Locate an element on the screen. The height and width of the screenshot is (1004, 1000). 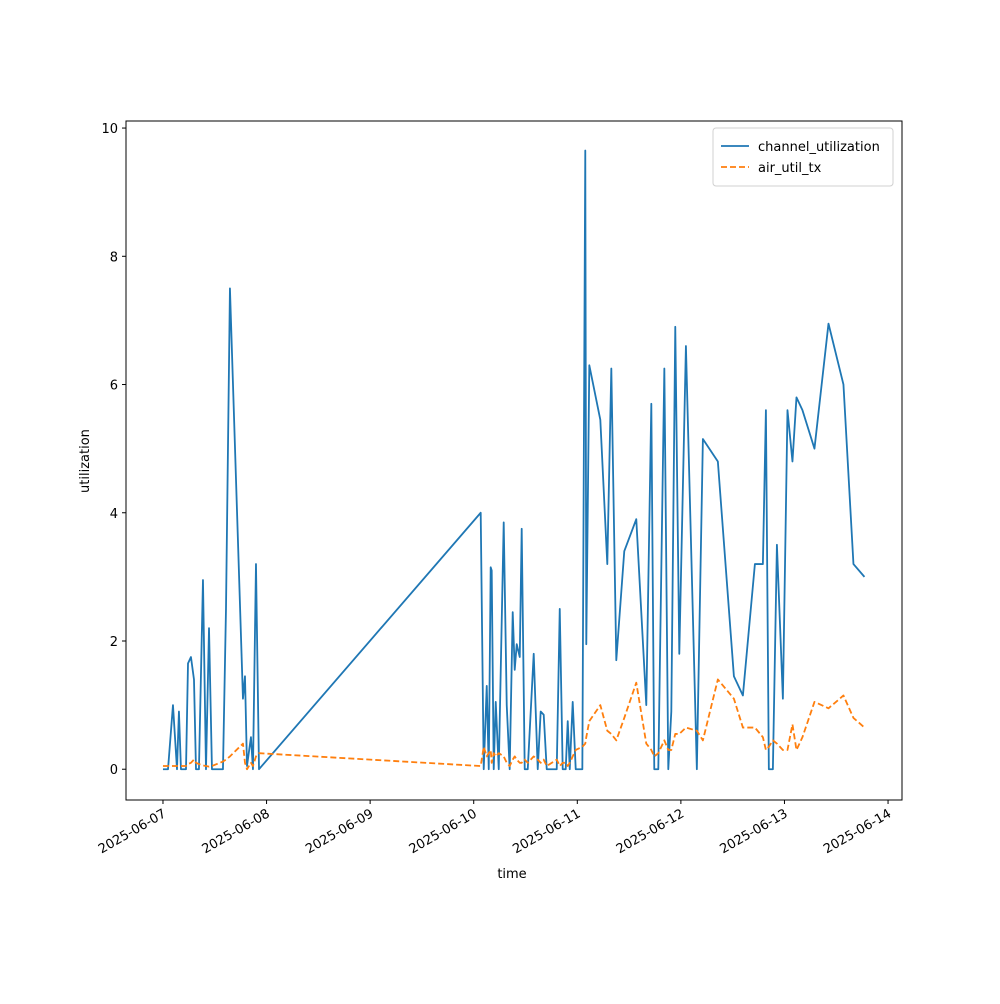
x-tick-label: 2025-06-11 is located at coordinates (546, 831).